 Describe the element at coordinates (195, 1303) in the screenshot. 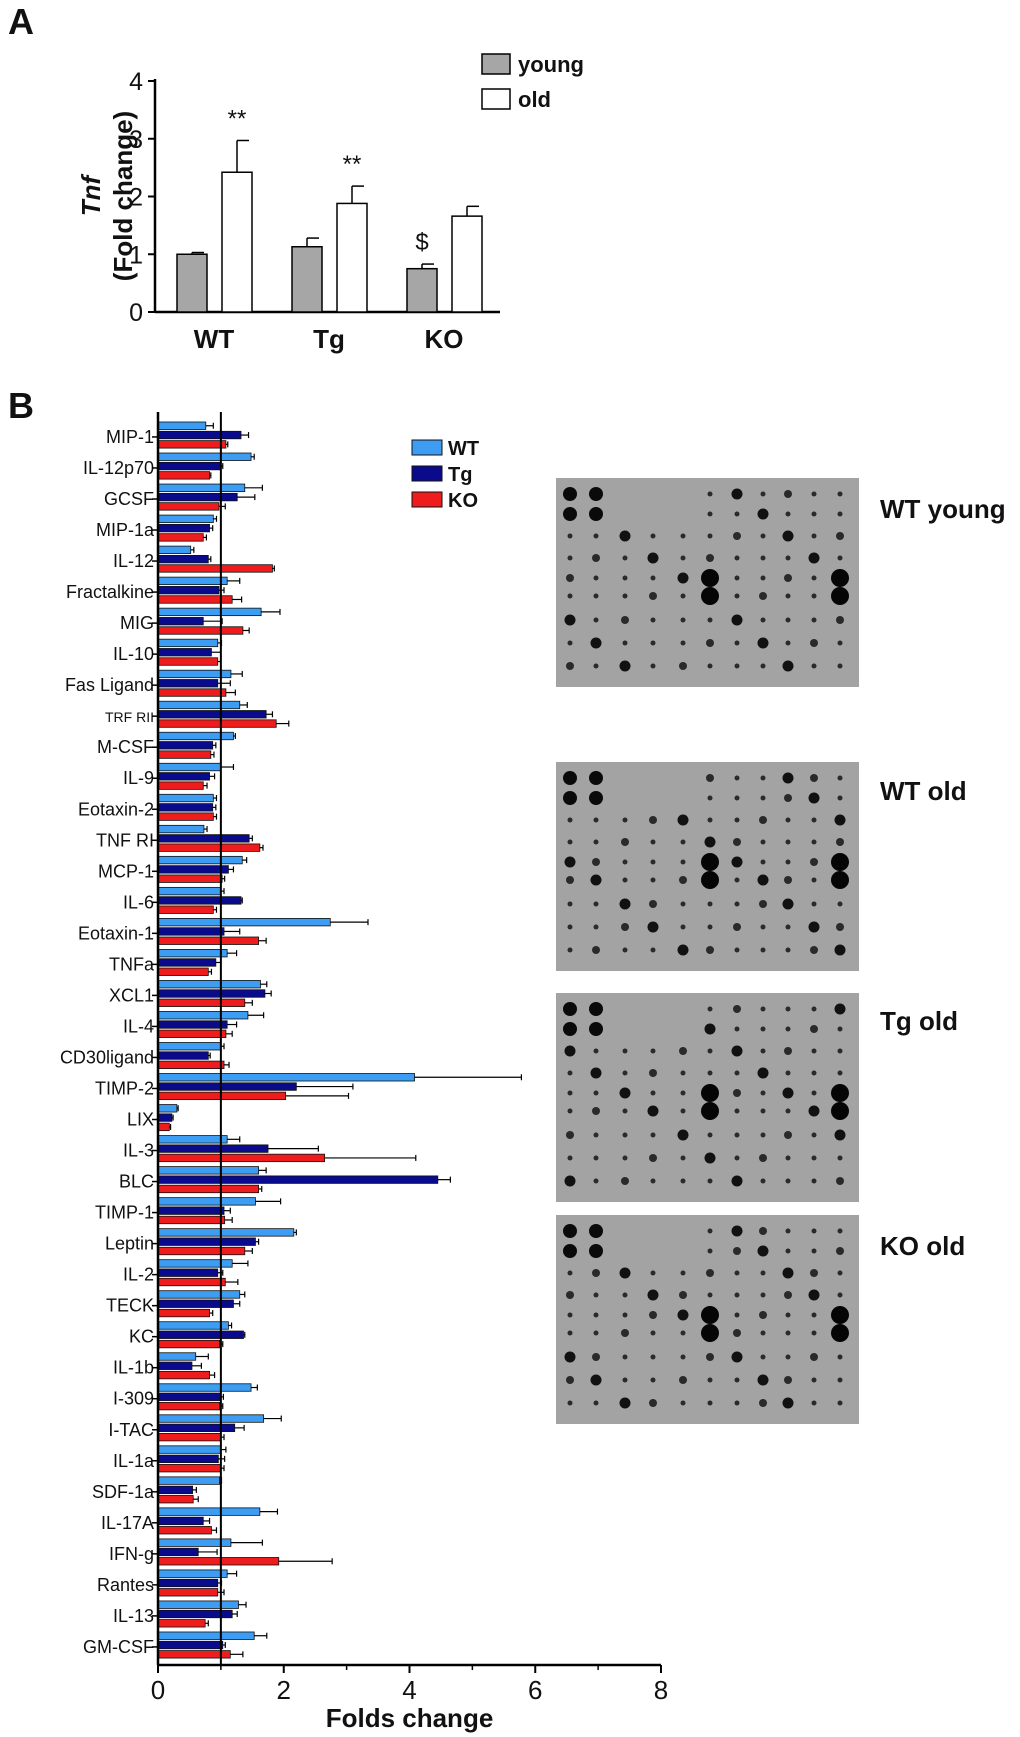

I see `bar-Tg-TECK` at that location.